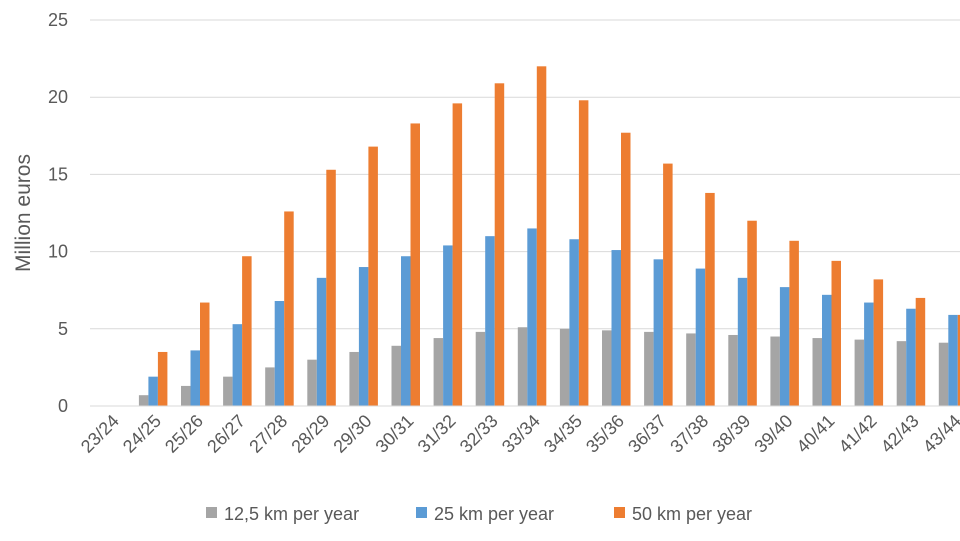  Describe the element at coordinates (352, 434) in the screenshot. I see `x-tick-label: 29/30` at that location.